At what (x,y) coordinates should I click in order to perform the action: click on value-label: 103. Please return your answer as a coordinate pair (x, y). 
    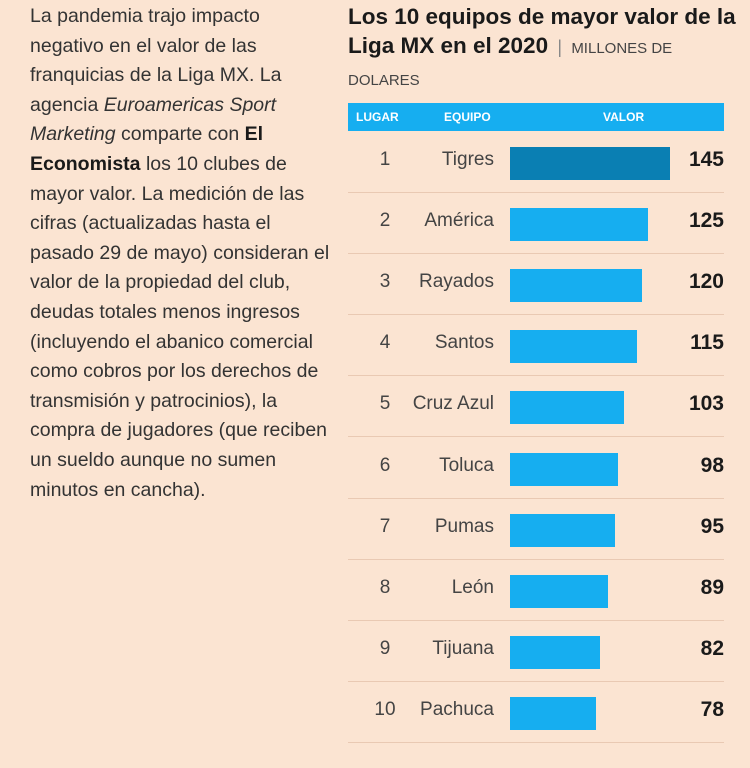
    Looking at the image, I should click on (706, 404).